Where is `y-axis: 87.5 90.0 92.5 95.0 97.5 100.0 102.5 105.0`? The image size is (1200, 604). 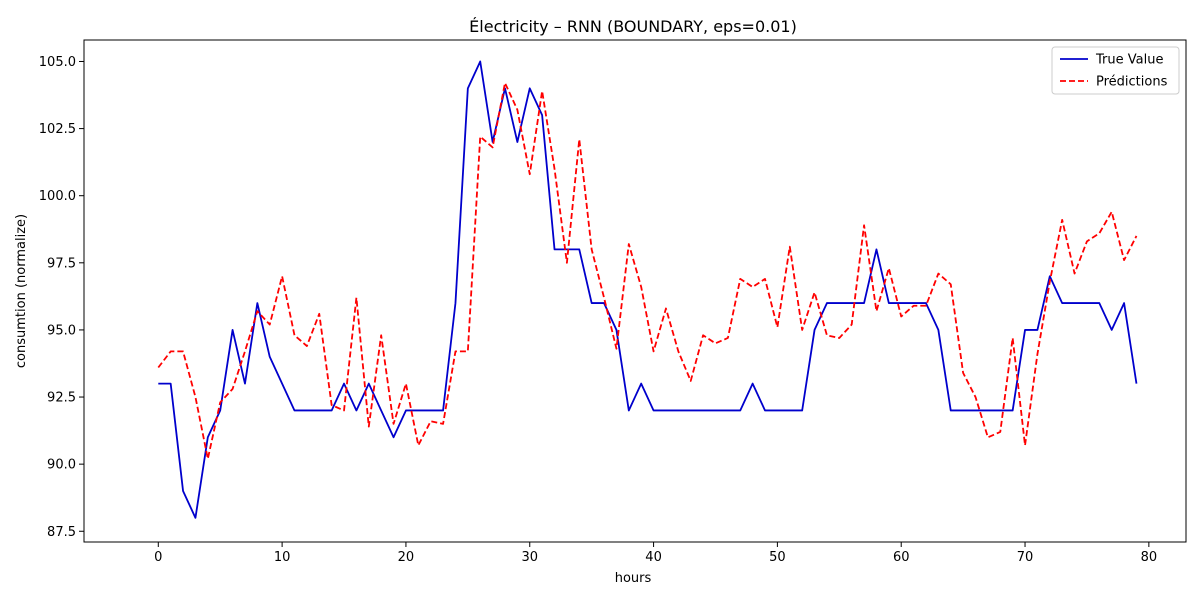
y-axis: 87.5 90.0 92.5 95.0 97.5 100.0 102.5 105.0 is located at coordinates (61, 297).